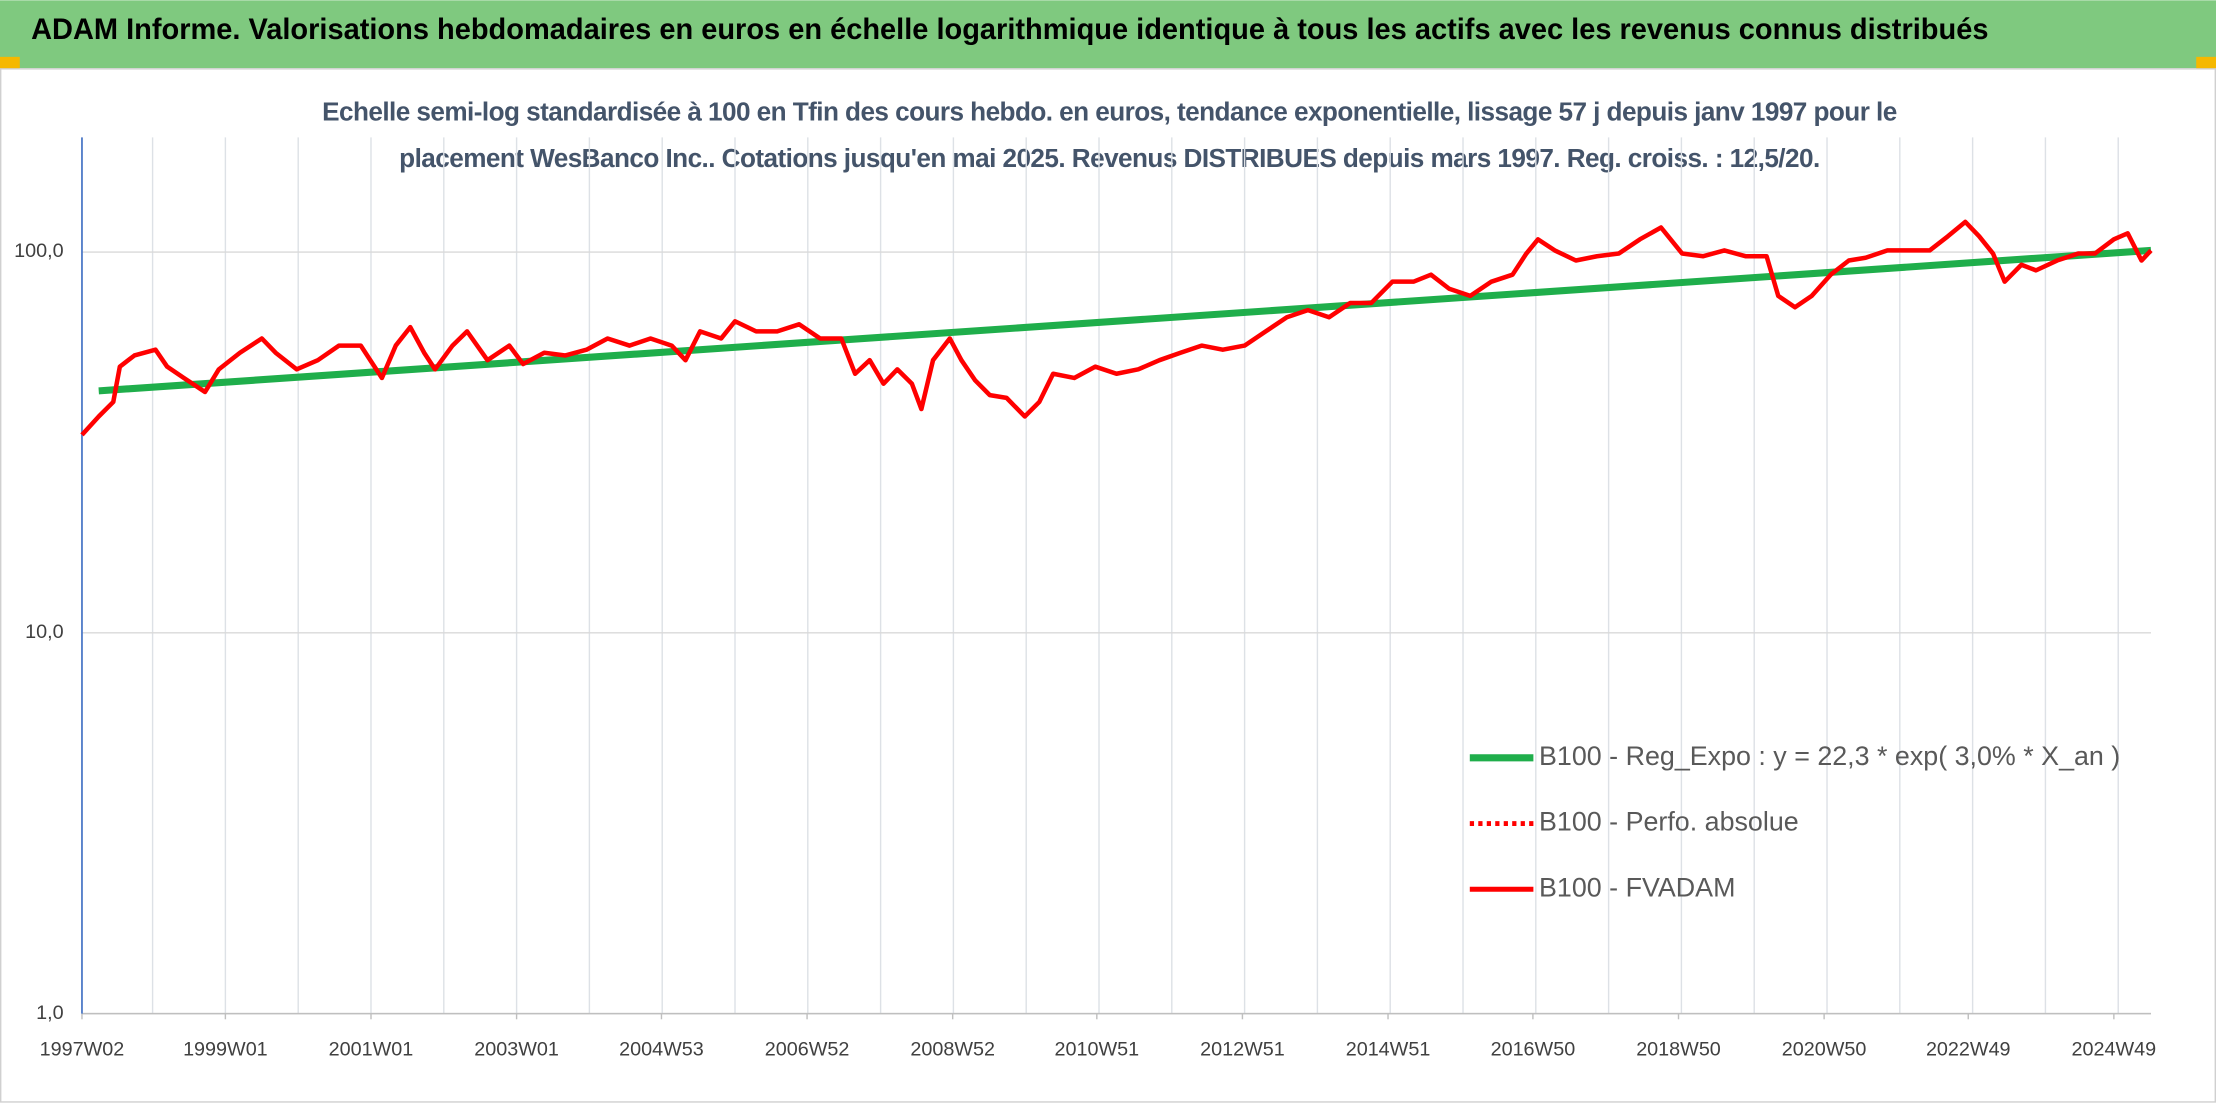 The image size is (2216, 1103). I want to click on x-tick-label: 2001W01, so click(371, 1050).